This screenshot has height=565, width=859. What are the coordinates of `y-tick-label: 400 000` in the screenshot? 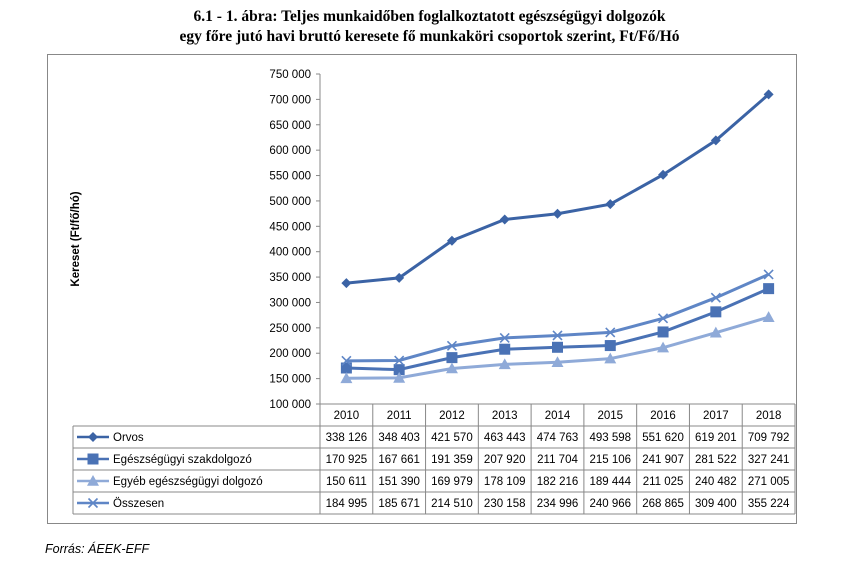 It's located at (290, 253).